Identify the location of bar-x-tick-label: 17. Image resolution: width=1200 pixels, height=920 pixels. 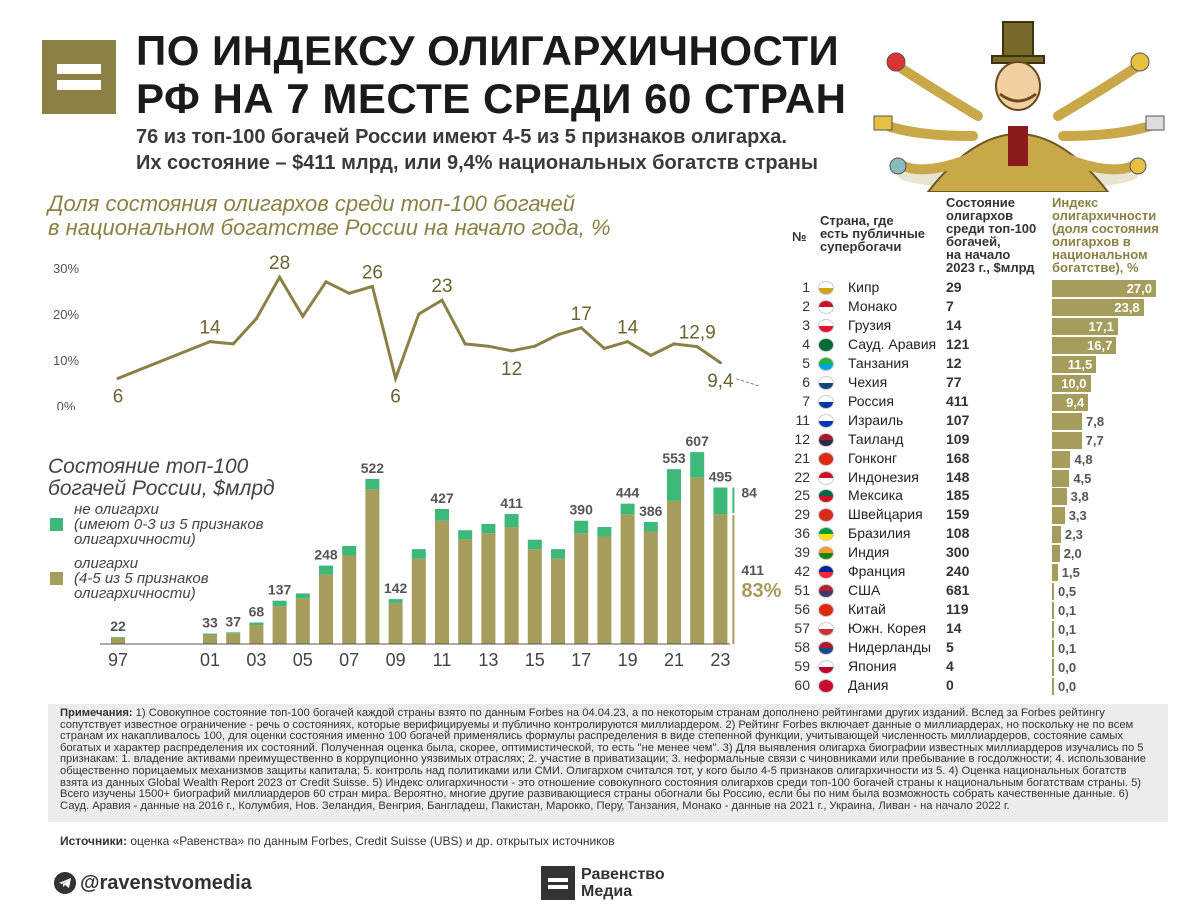
(581, 660).